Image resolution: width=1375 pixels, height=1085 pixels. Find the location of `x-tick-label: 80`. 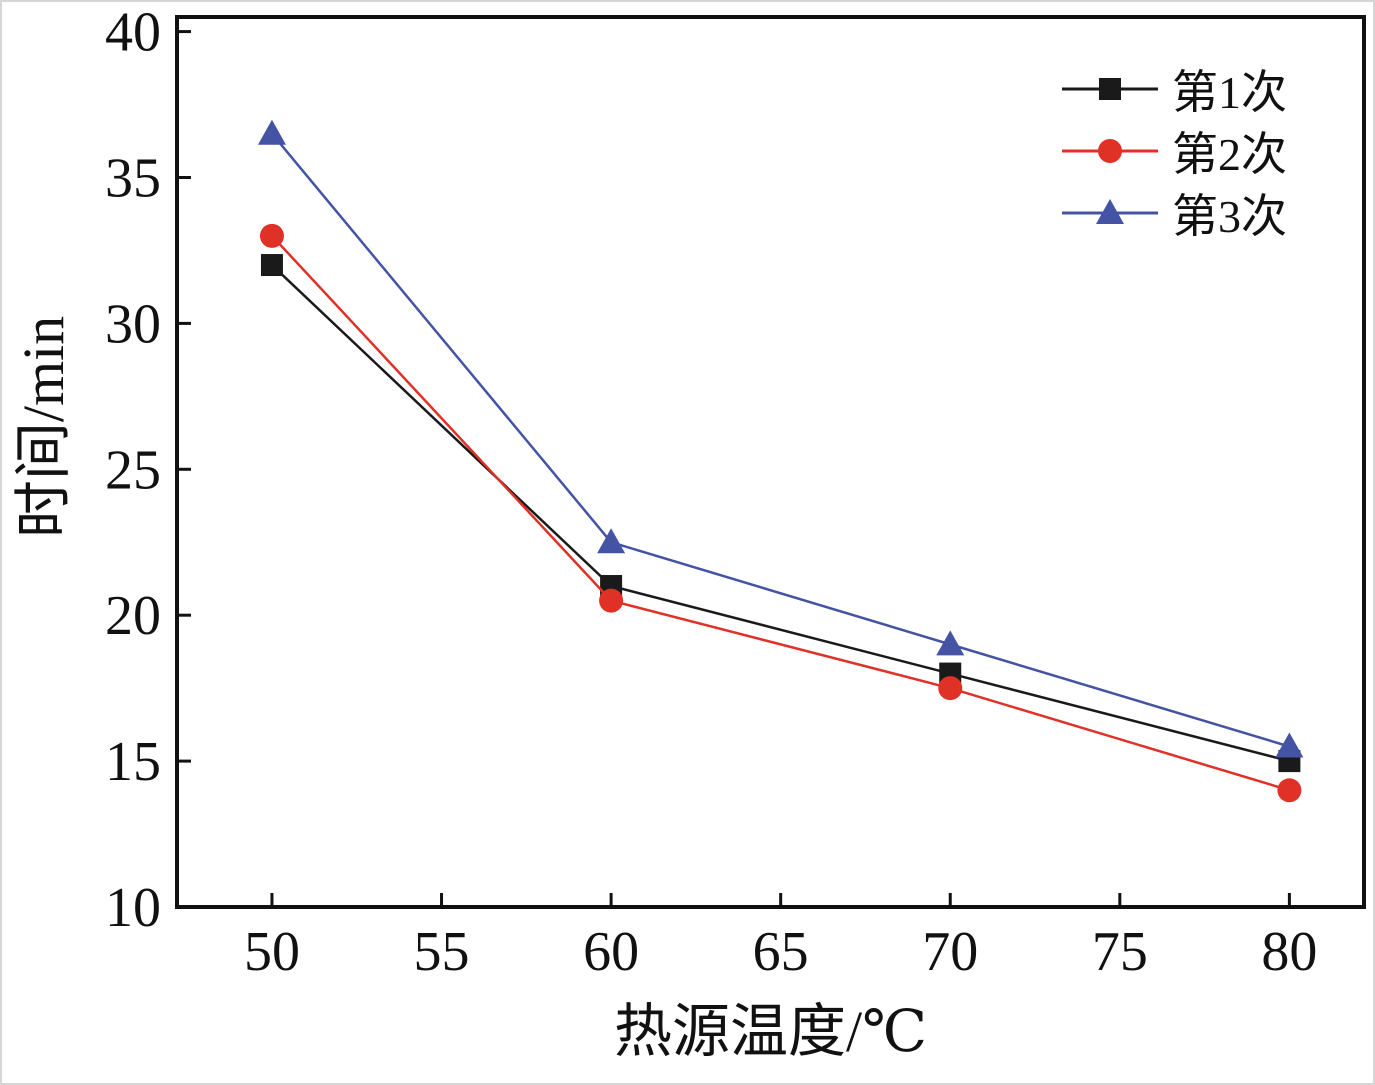

x-tick-label: 80 is located at coordinates (1289, 952).